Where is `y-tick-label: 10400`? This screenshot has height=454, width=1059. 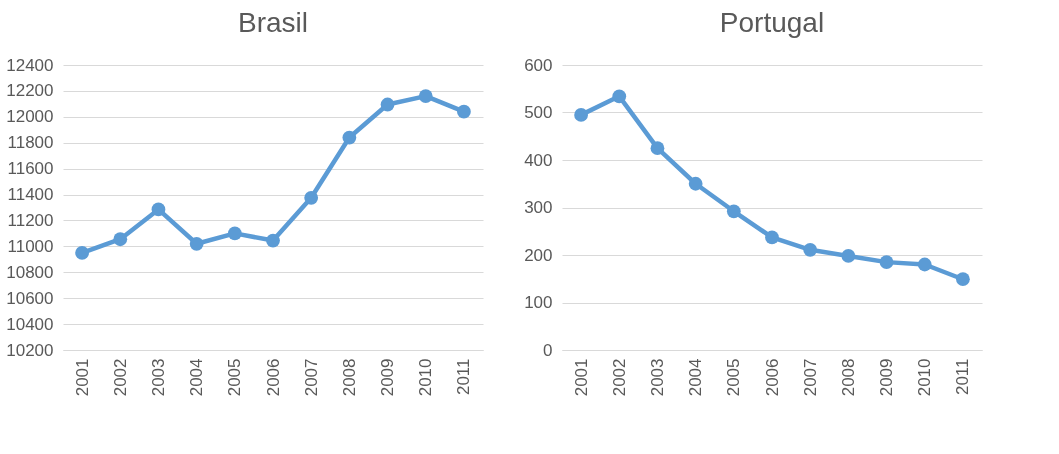
y-tick-label: 10400 is located at coordinates (30, 324).